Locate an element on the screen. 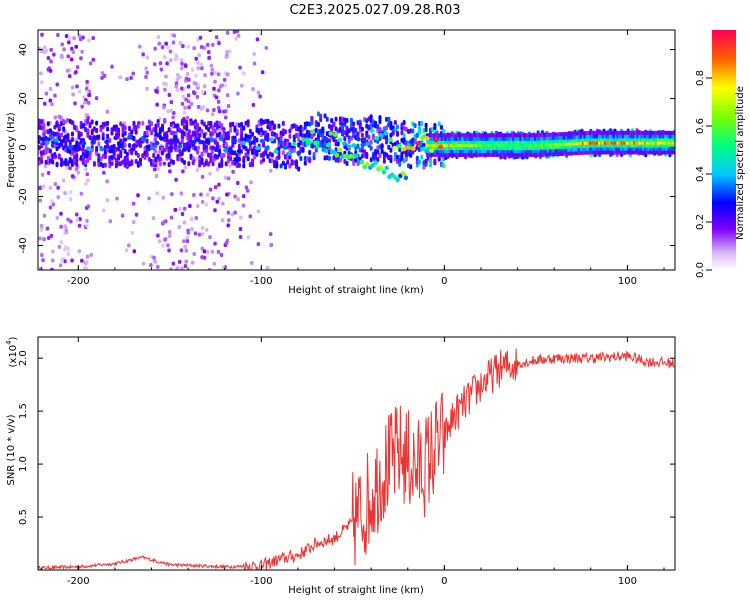 This screenshot has width=750, height=604. spectrogram-y-tick-label: 40 is located at coordinates (23, 49).